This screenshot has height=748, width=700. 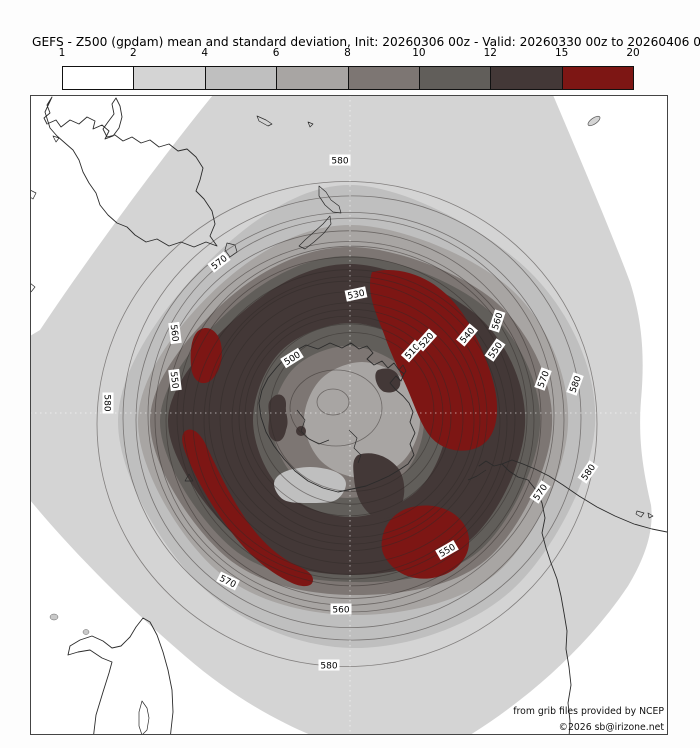 What do you see at coordinates (612, 727) in the screenshot?
I see `credit-copyright: ©2026 sb@irizone.net` at bounding box center [612, 727].